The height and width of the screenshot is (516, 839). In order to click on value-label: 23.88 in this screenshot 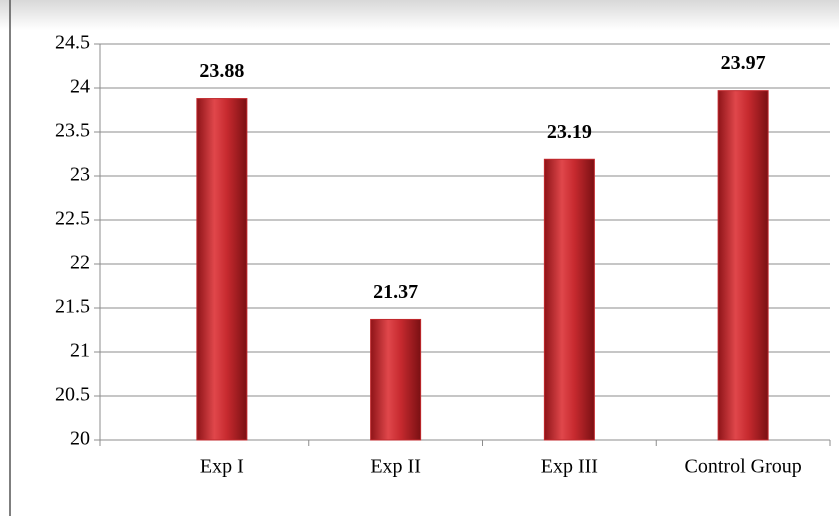, I will do `click(221, 71)`.